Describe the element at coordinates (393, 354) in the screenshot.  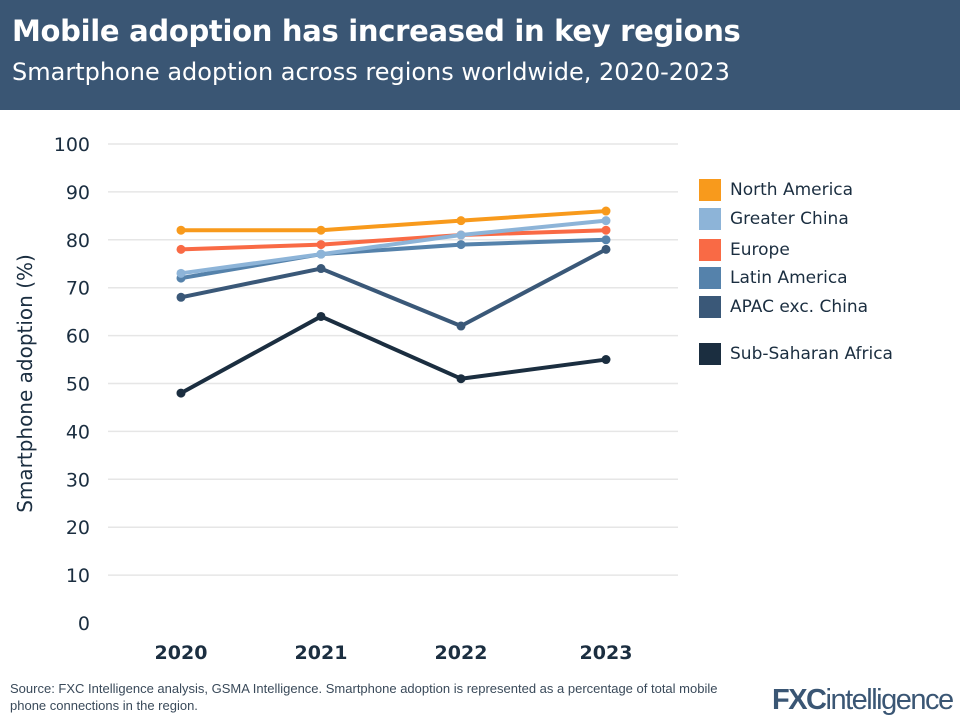
I see `series-line-sub-saharan-africa` at that location.